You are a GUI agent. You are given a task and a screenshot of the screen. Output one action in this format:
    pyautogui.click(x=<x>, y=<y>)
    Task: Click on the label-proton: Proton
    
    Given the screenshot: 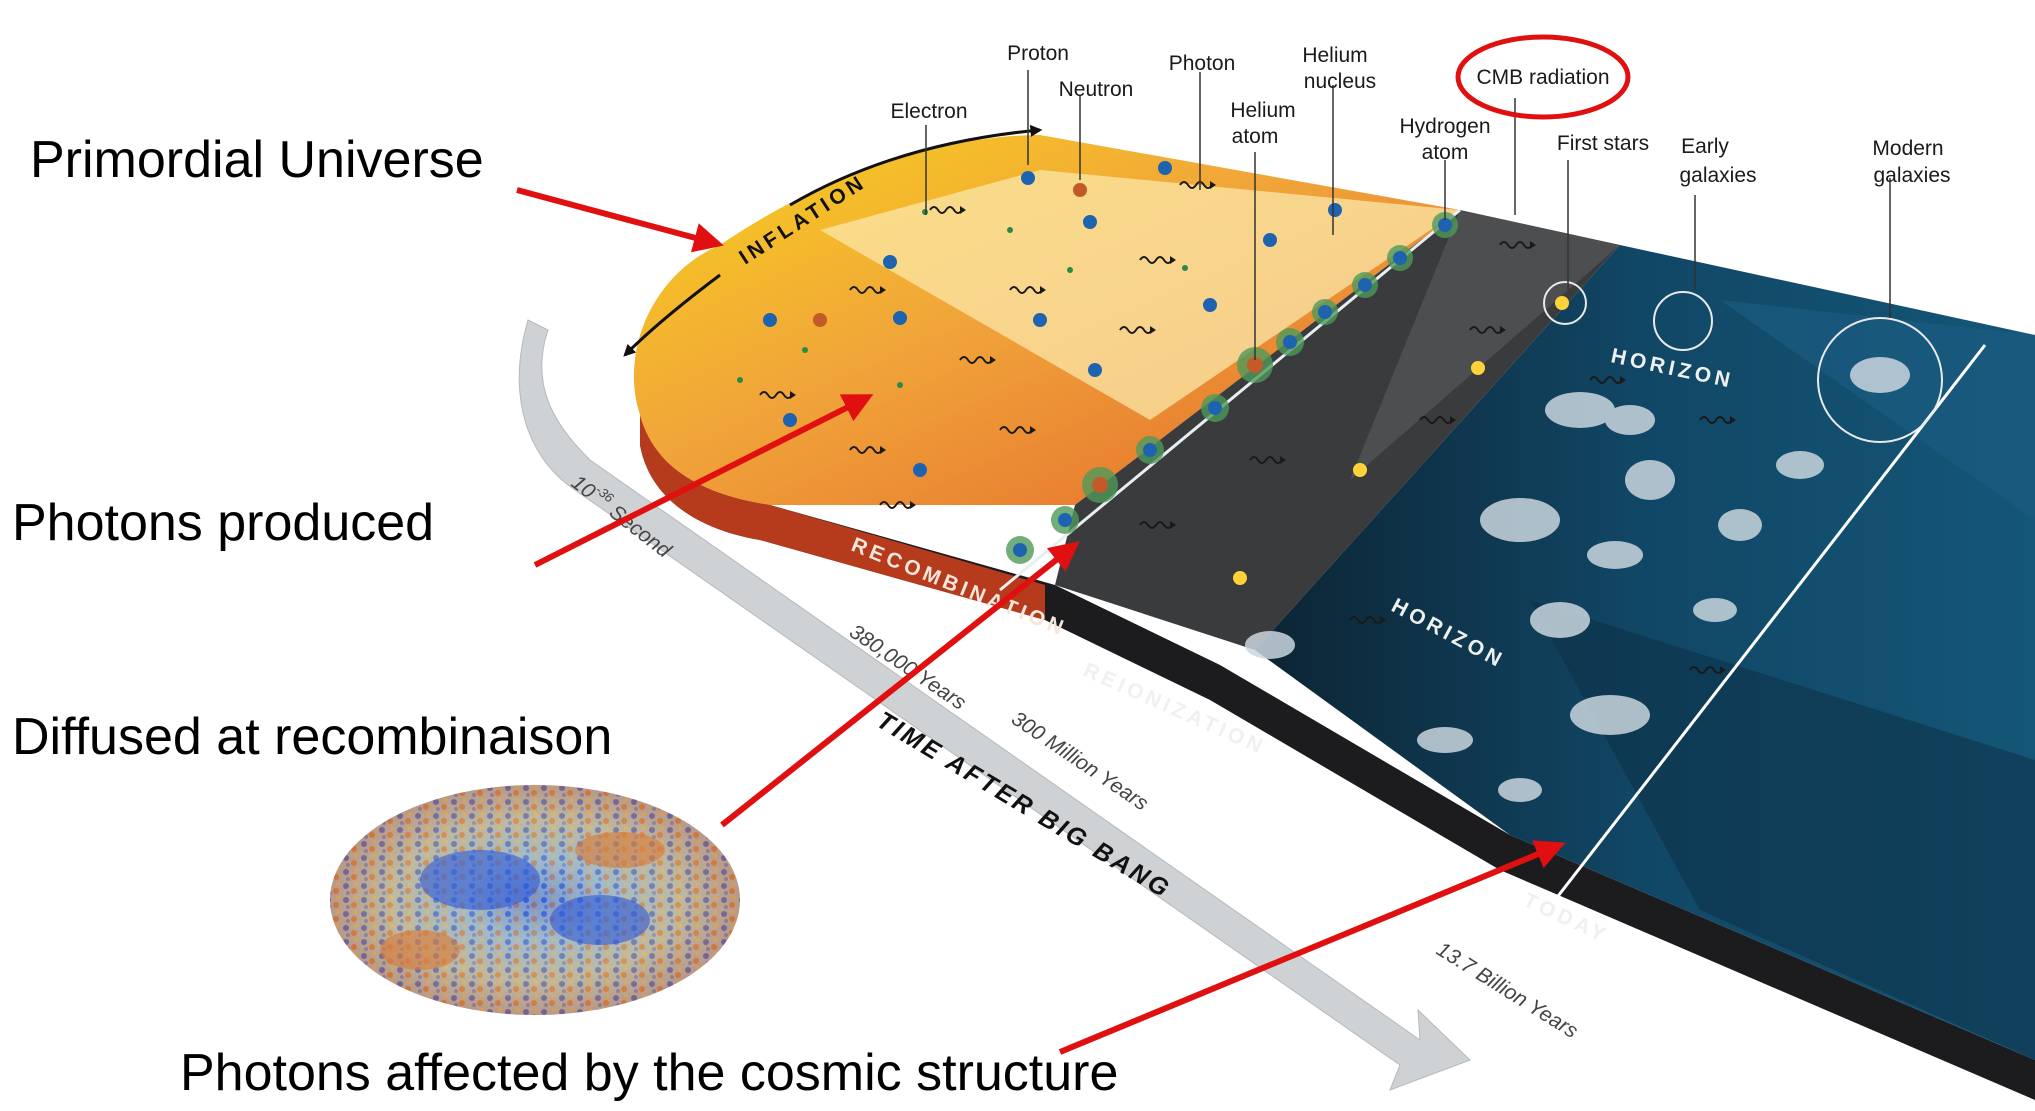 What is the action you would take?
    pyautogui.click(x=1038, y=53)
    